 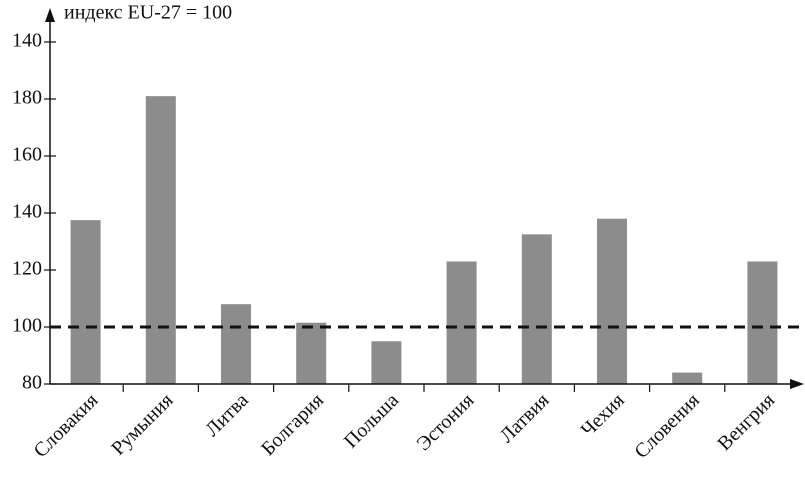 I want to click on x-tick-label: Венгрия, so click(x=746, y=422).